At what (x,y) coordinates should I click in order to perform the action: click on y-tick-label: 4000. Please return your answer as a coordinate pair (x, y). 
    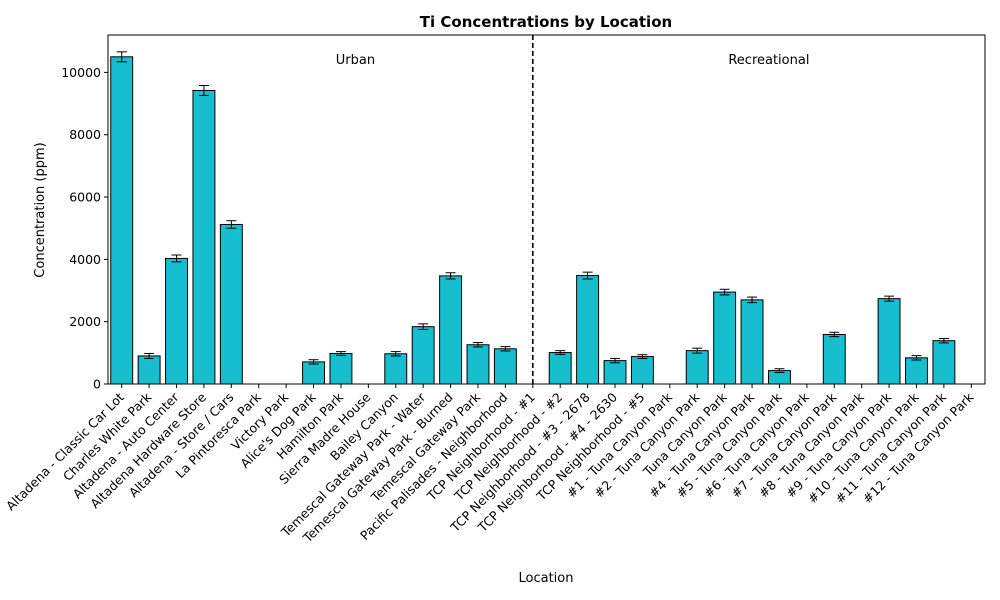
    Looking at the image, I should click on (85, 259).